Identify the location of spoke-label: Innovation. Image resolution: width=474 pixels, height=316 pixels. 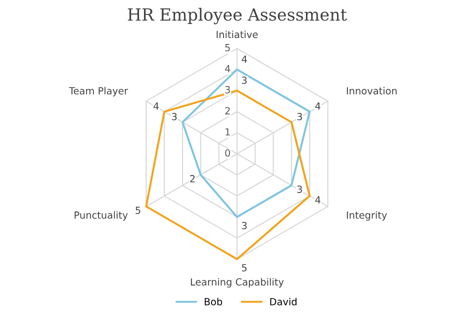
(371, 90).